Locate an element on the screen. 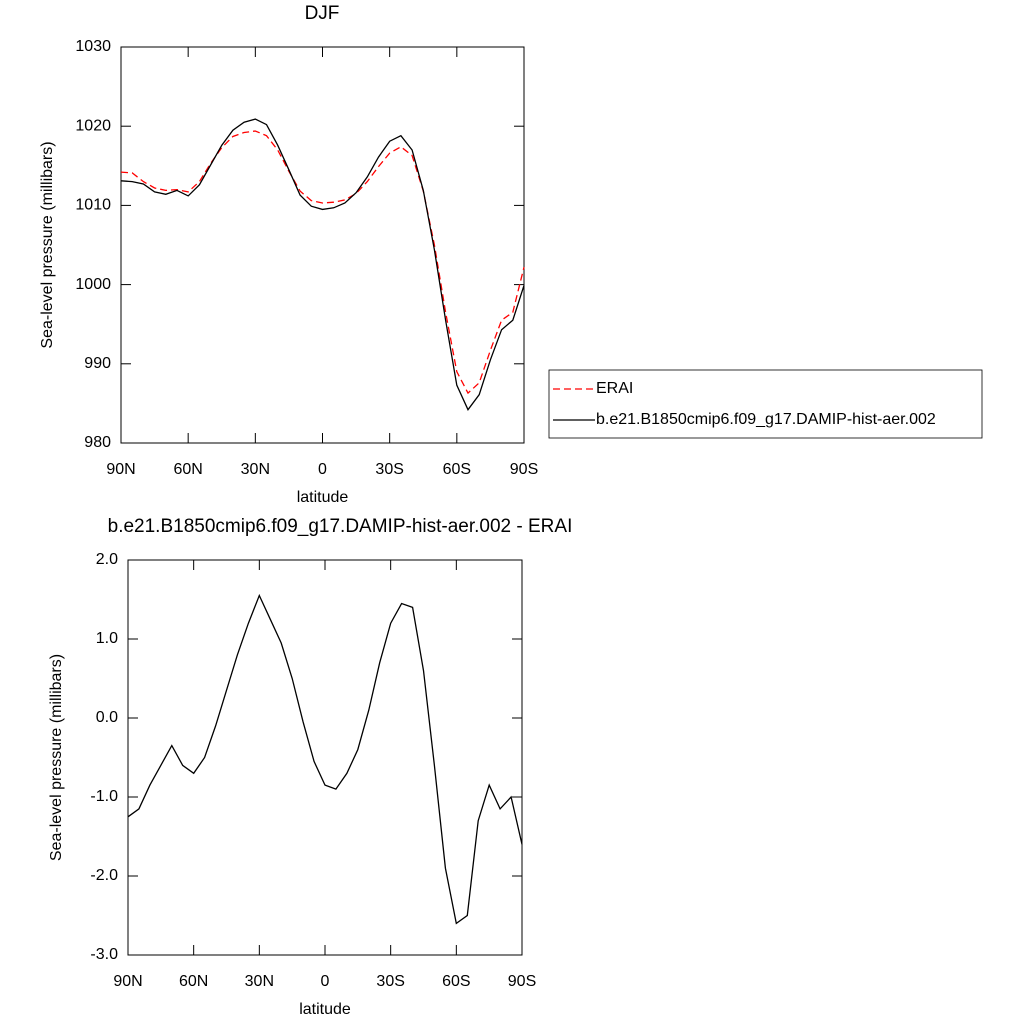 This screenshot has width=1024, height=1024. y-tick-label: 1000 is located at coordinates (93, 284).